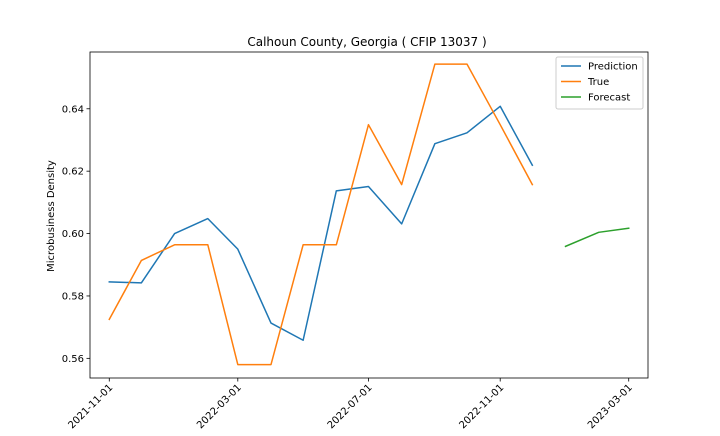  What do you see at coordinates (73, 109) in the screenshot?
I see `y-tick-label: 0.64` at bounding box center [73, 109].